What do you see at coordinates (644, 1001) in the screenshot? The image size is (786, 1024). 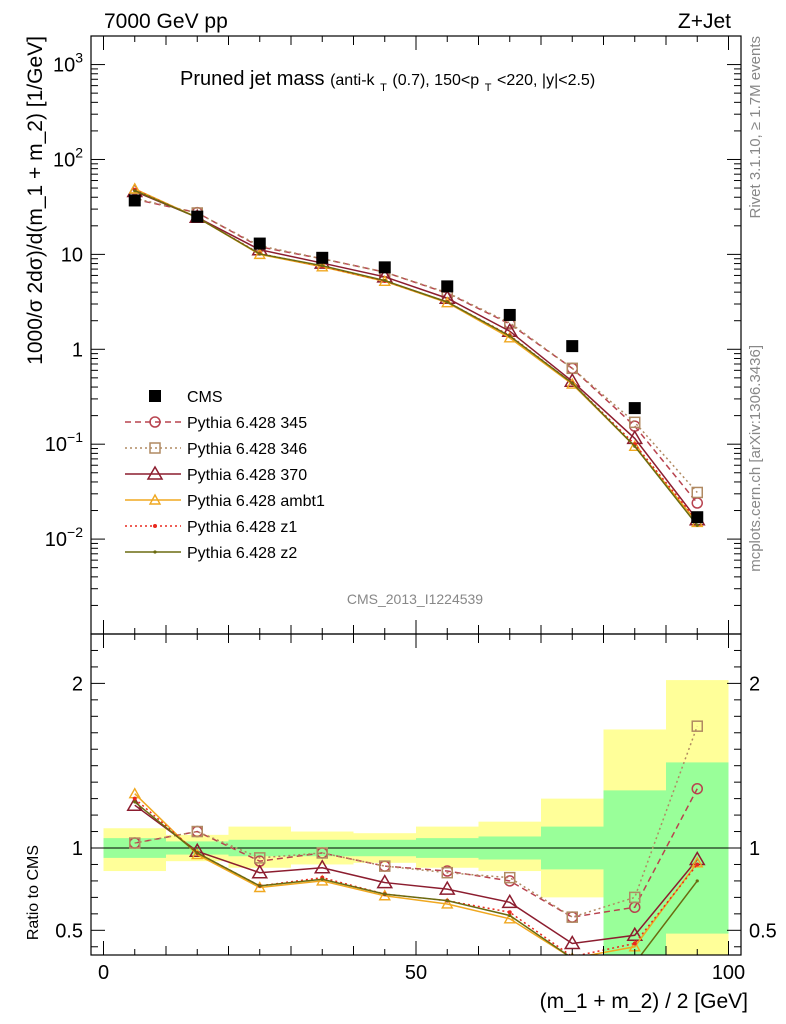 I see `ratio-xlabel: (m_1 + m_2) / 2 [GeV]` at bounding box center [644, 1001].